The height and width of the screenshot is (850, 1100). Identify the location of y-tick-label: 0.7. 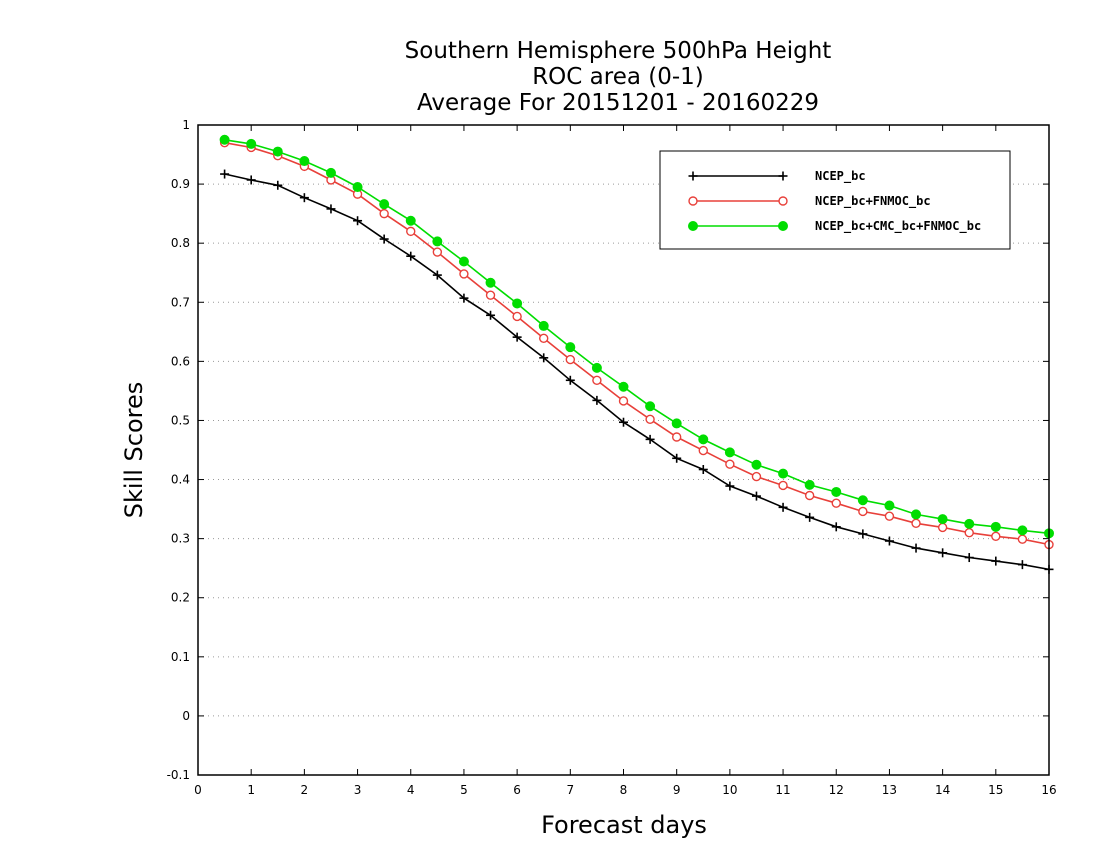
(180, 302).